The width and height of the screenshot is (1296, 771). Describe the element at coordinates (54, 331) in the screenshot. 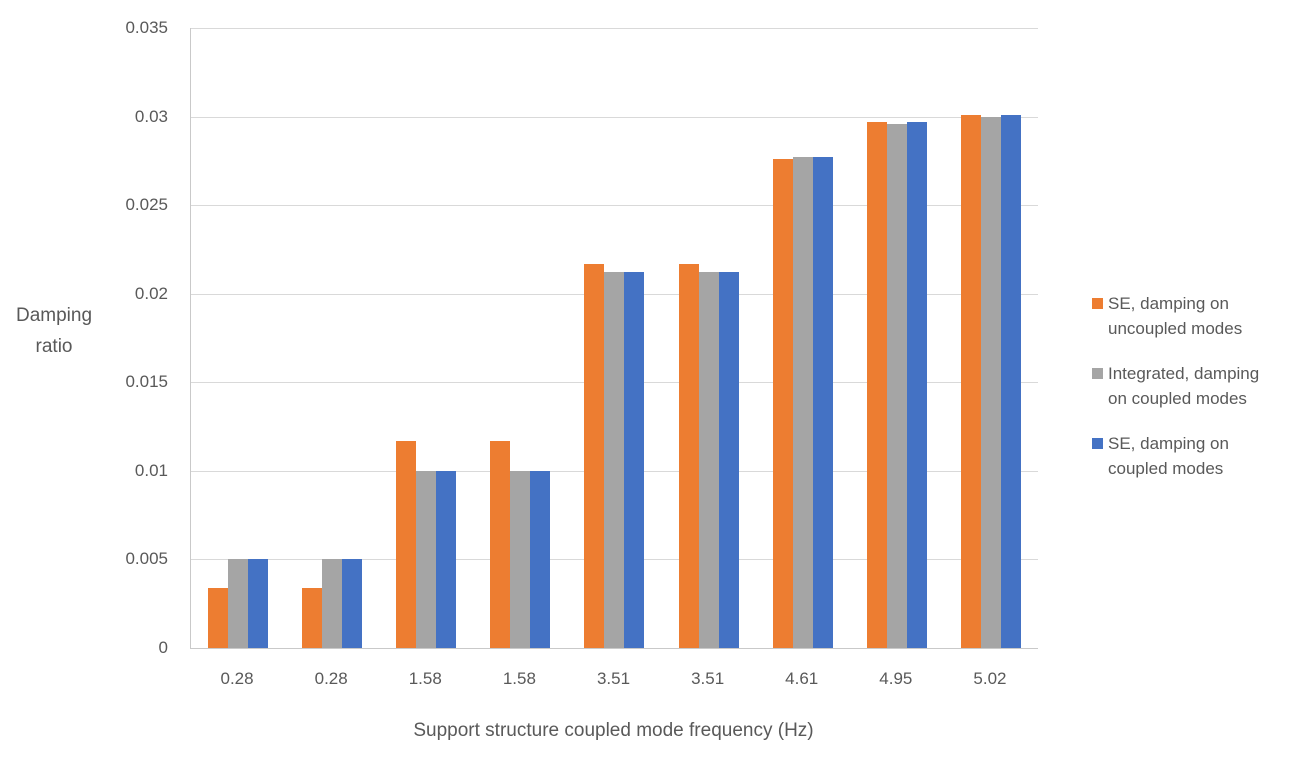

I see `y-axis-title: Damping ratio` at that location.